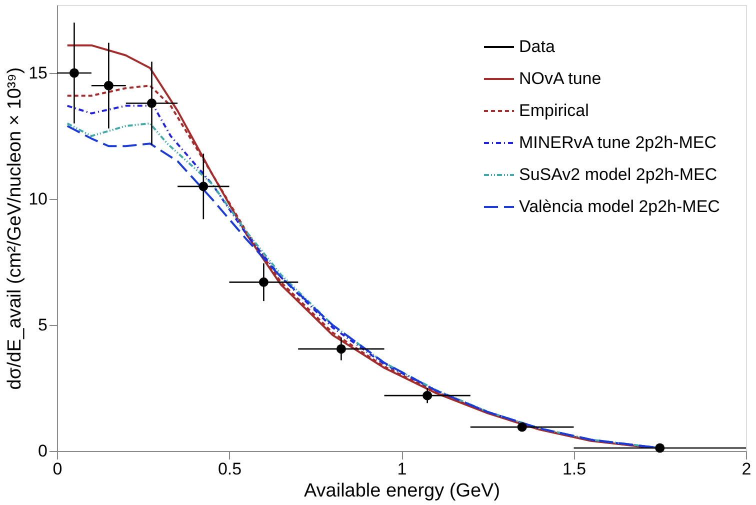 This screenshot has width=756, height=505. What do you see at coordinates (617, 142) in the screenshot?
I see `legend-label: MINERvA tune 2p2h-MEC` at bounding box center [617, 142].